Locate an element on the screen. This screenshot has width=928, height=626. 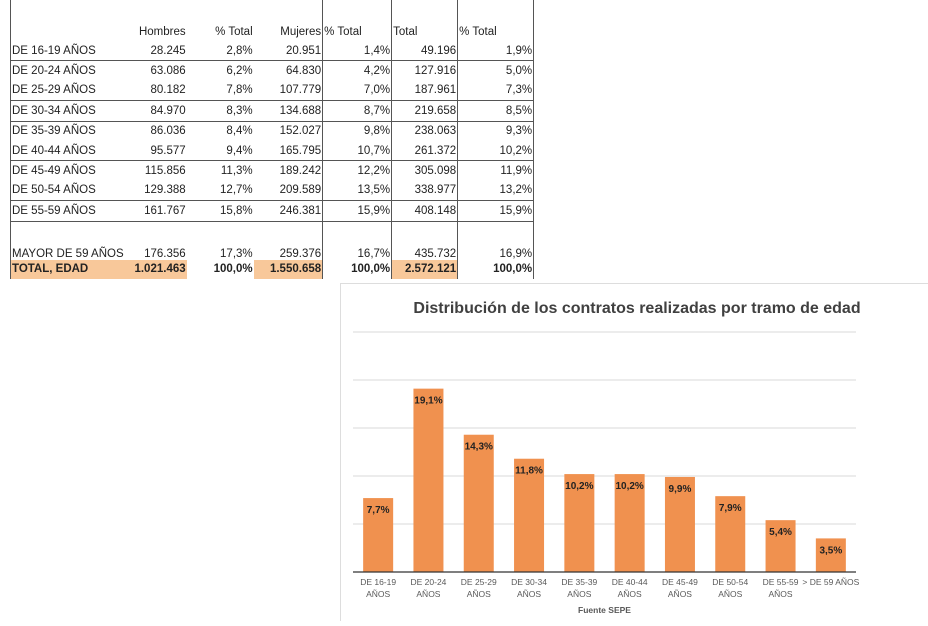
cell: 16,9% is located at coordinates (496, 240).